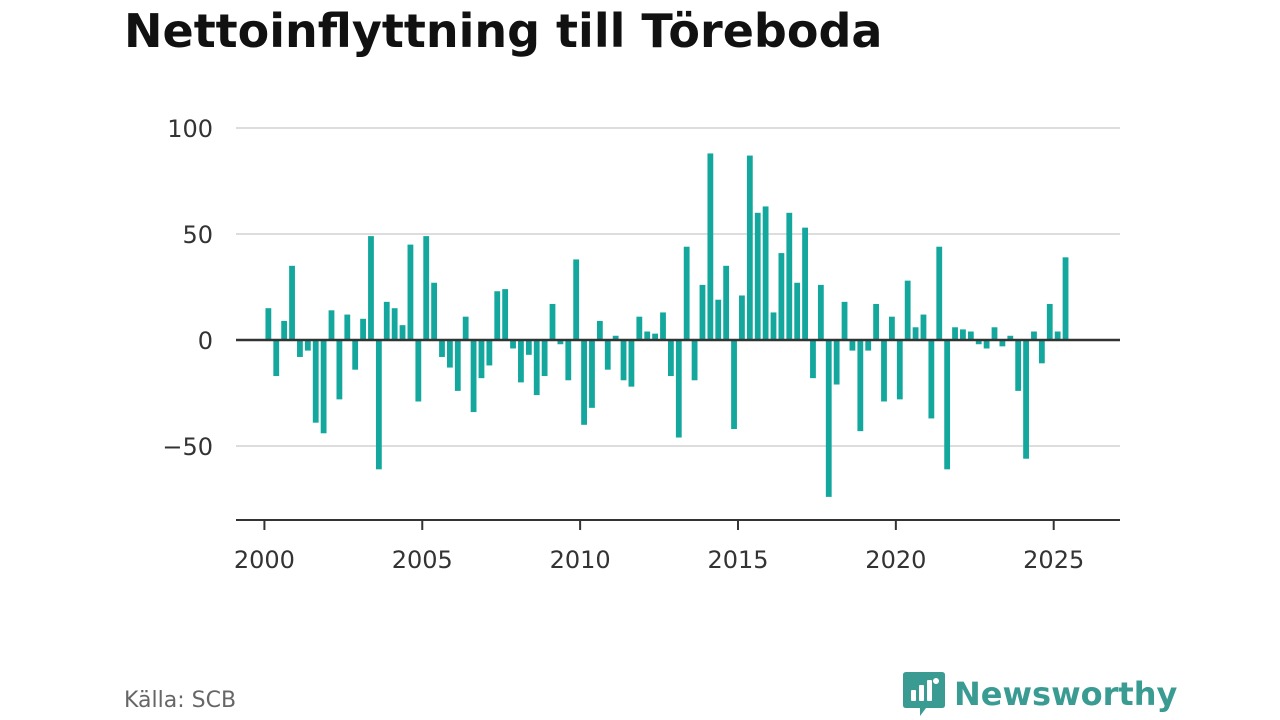 The width and height of the screenshot is (1280, 720). Describe the element at coordinates (924, 694) in the screenshot. I see `newsworthy-chat-icon` at that location.